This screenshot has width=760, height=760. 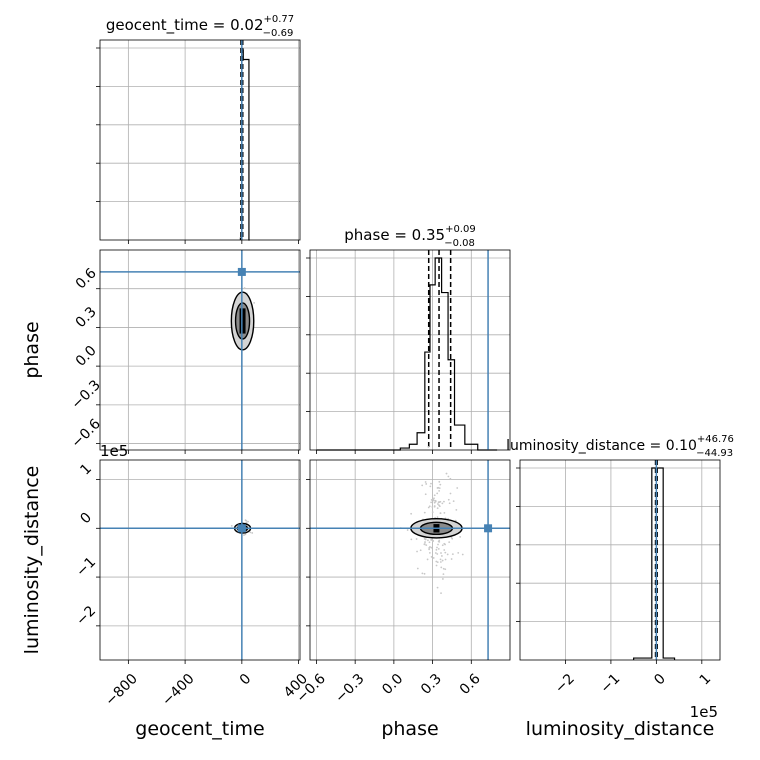 What do you see at coordinates (32, 349) in the screenshot?
I see `ylabel-phase: phase` at bounding box center [32, 349].